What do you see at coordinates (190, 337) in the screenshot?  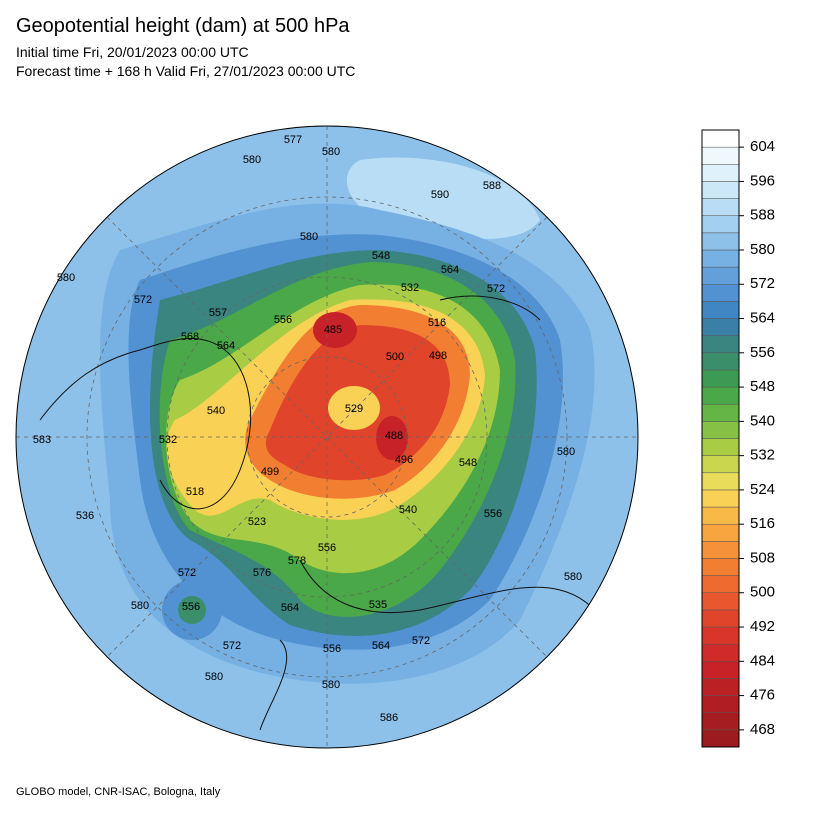 I see `contour-label: 568` at bounding box center [190, 337].